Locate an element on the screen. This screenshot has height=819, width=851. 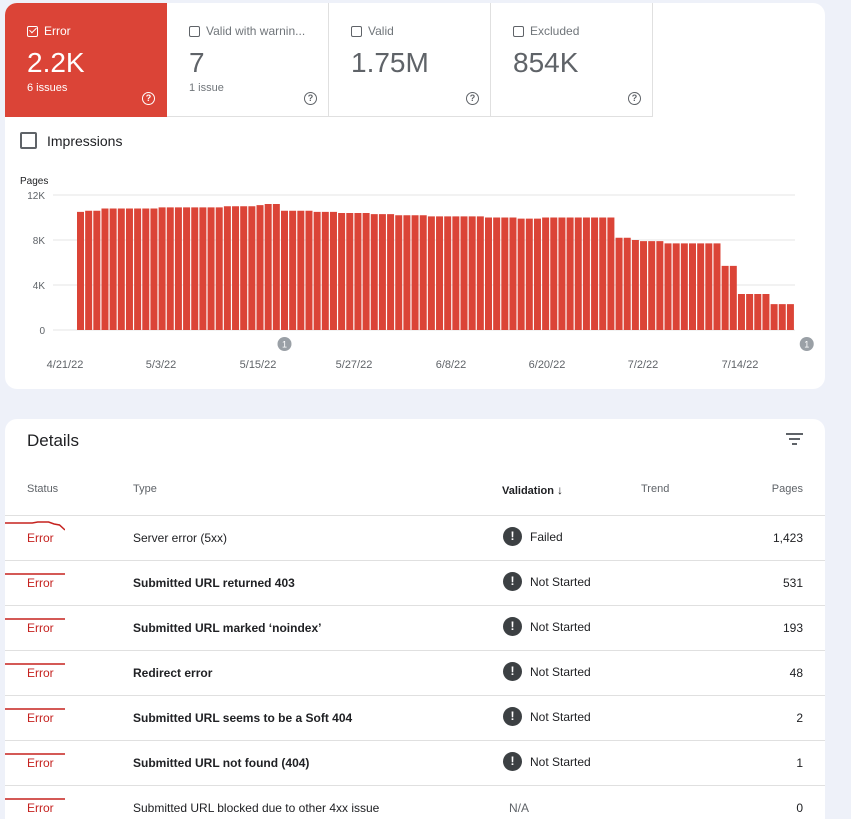
pages-cell: 193 is located at coordinates (792, 628).